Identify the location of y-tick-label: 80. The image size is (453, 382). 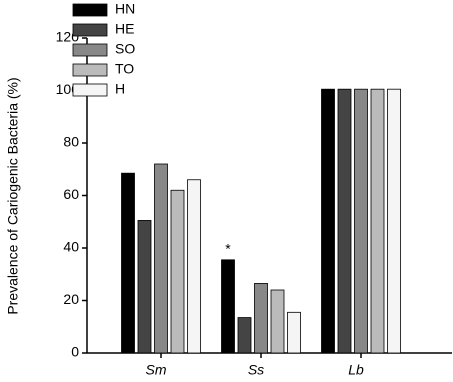
(71, 142).